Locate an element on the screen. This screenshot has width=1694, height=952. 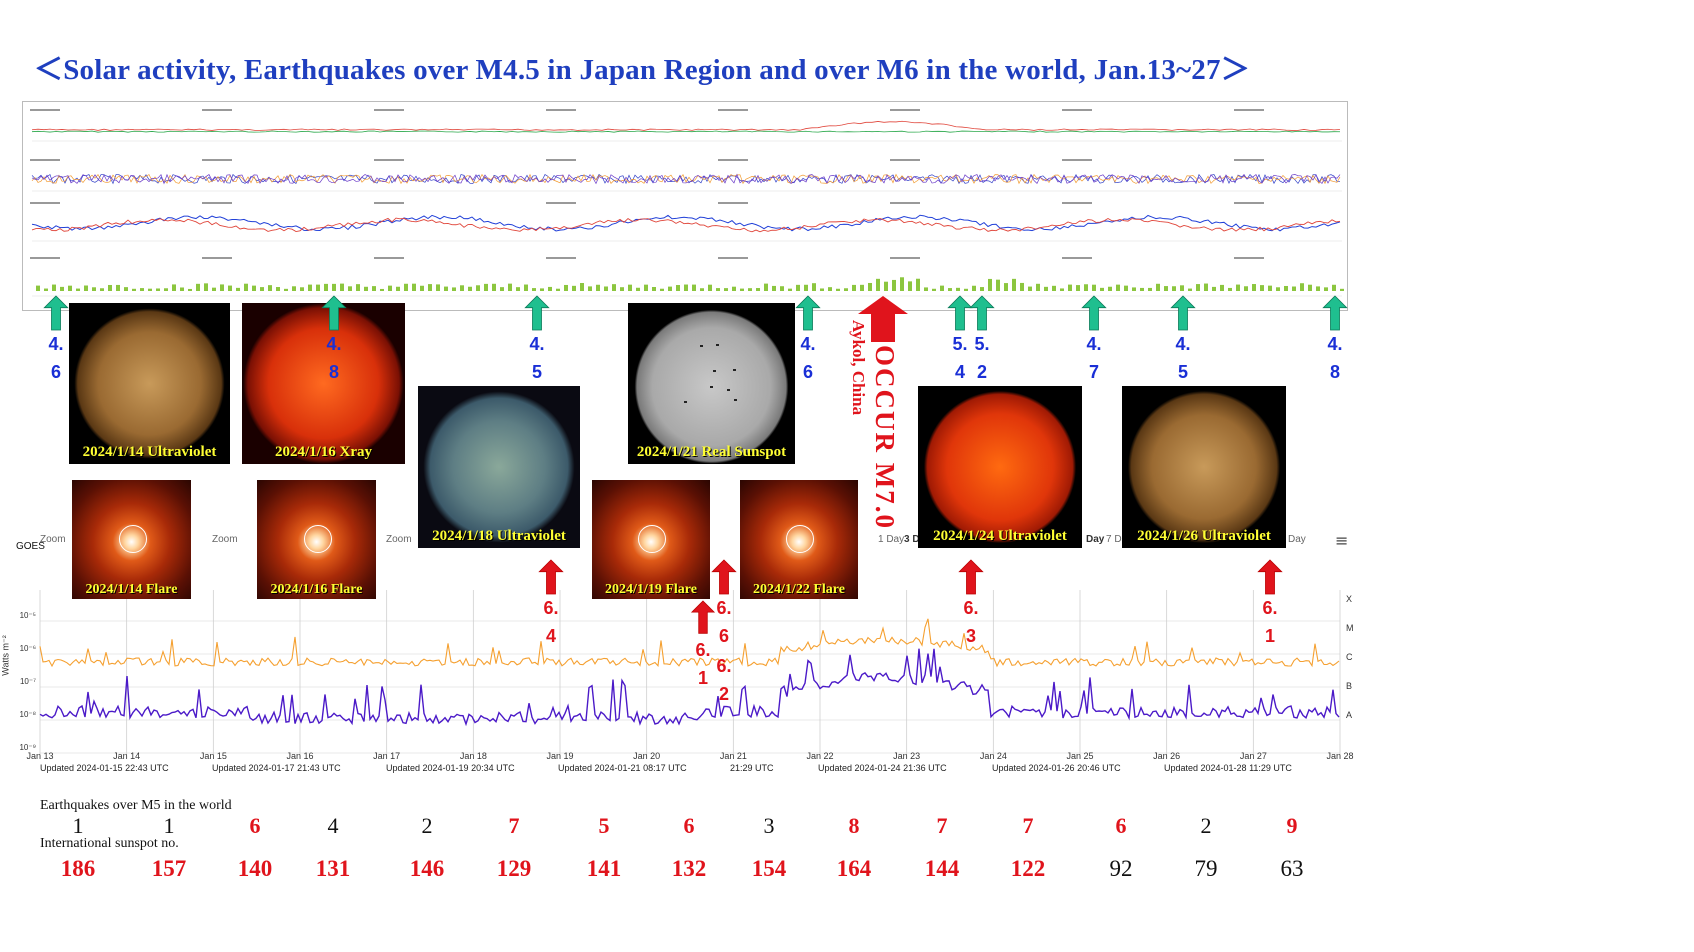
updated-stamp: Updated 2024-01-28 11:29 UTC is located at coordinates (1228, 768).